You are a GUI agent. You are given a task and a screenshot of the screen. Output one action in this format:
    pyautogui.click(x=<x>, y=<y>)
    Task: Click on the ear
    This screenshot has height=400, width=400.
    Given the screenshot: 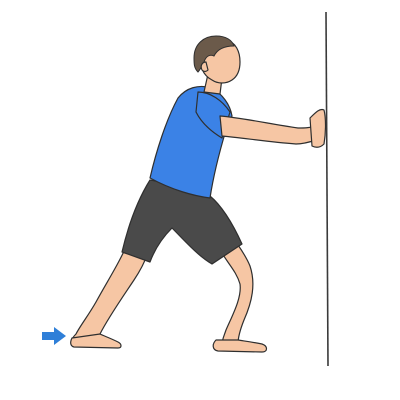 What is the action you would take?
    pyautogui.click(x=204, y=67)
    